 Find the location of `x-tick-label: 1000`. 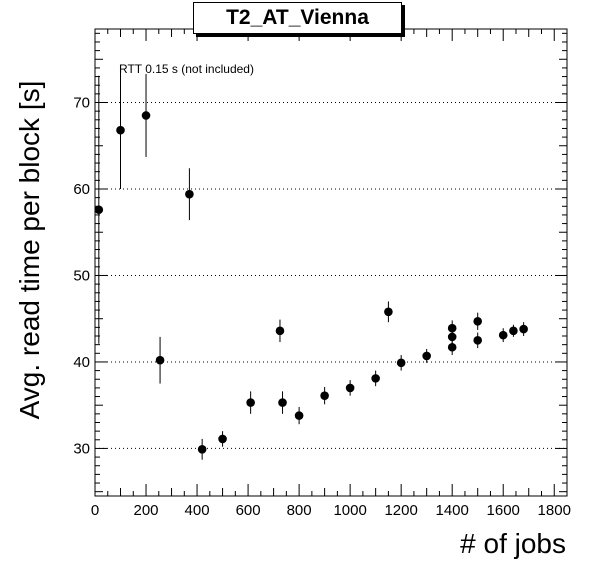

x-tick-label: 1000 is located at coordinates (349, 510).